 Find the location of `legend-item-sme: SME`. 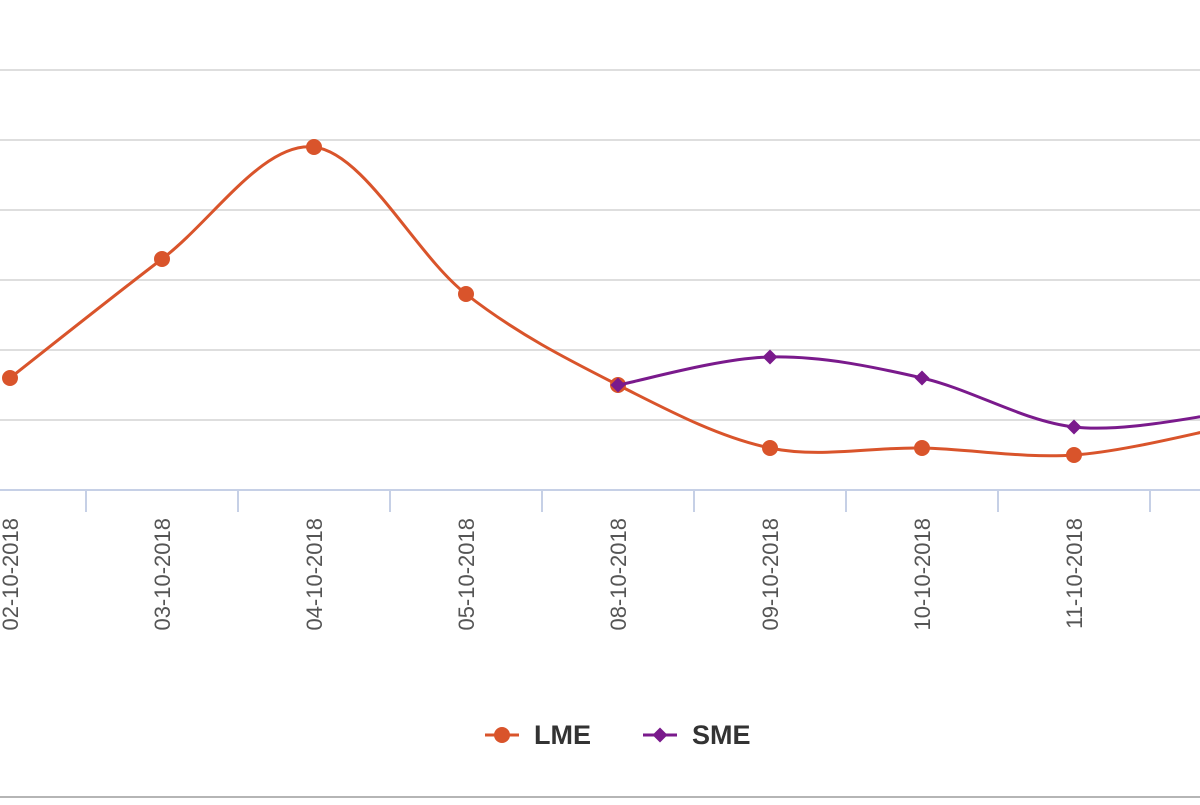

legend-item-sme: SME is located at coordinates (697, 735).